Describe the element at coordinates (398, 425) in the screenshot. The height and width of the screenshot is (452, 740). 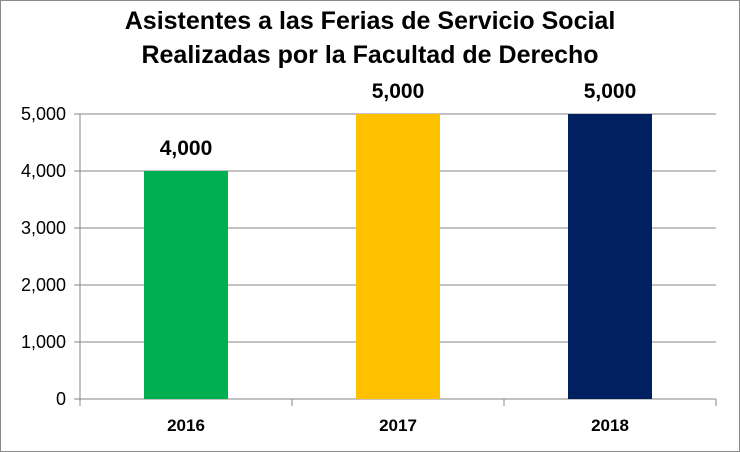
I see `x-tick-label-2017: 2017` at that location.